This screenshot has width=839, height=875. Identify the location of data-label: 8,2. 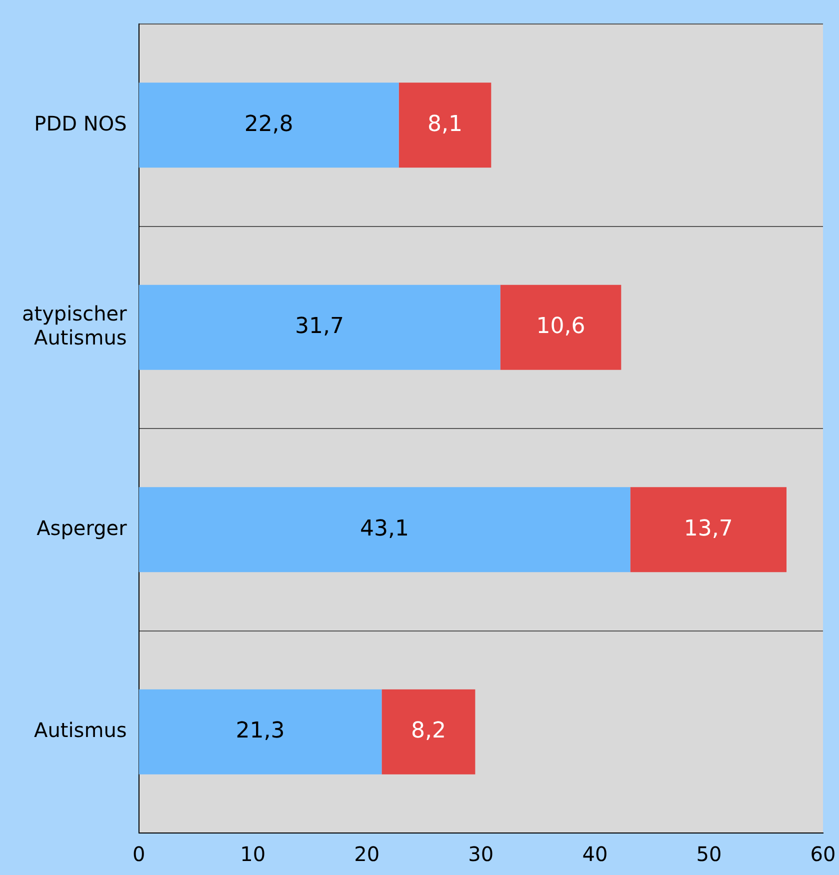
(428, 731).